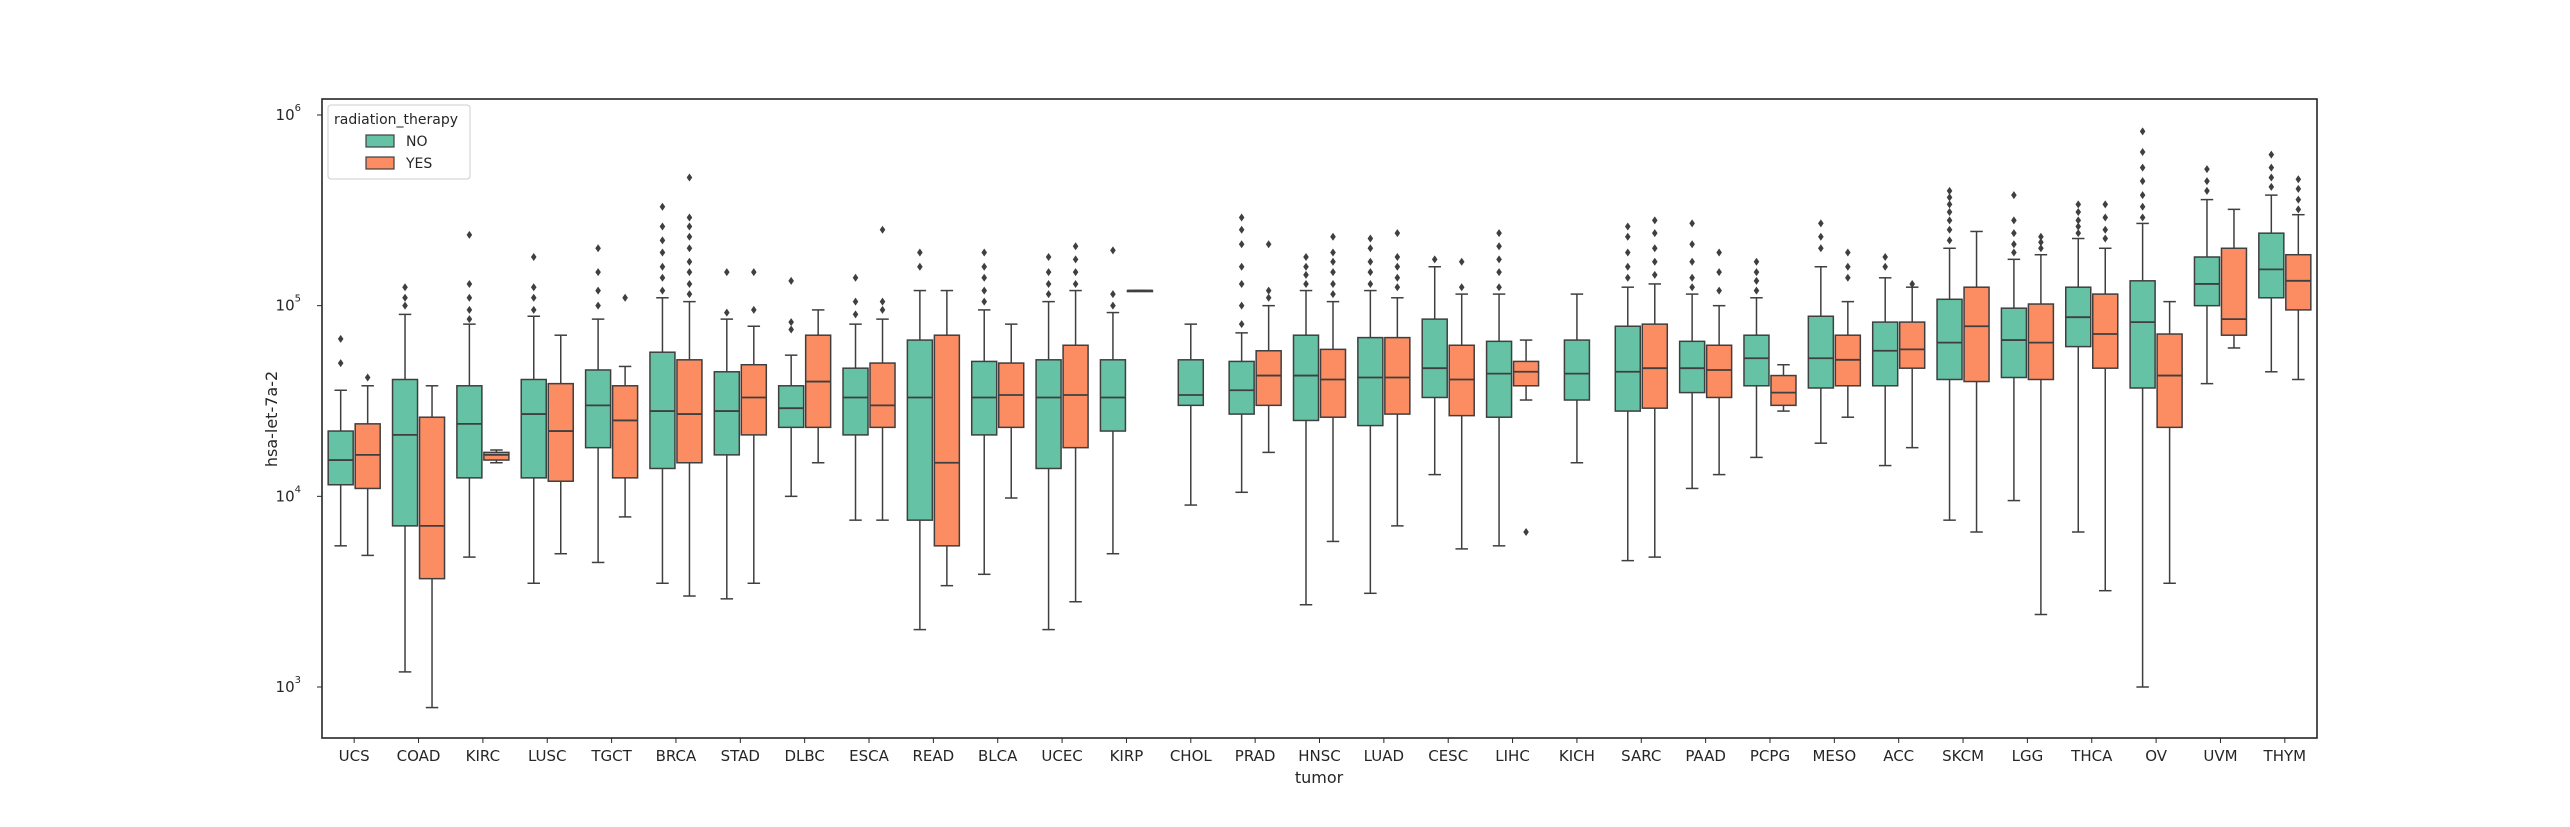 The width and height of the screenshot is (2570, 827). Describe the element at coordinates (419, 756) in the screenshot. I see `x-tick-label-coad: COAD` at that location.